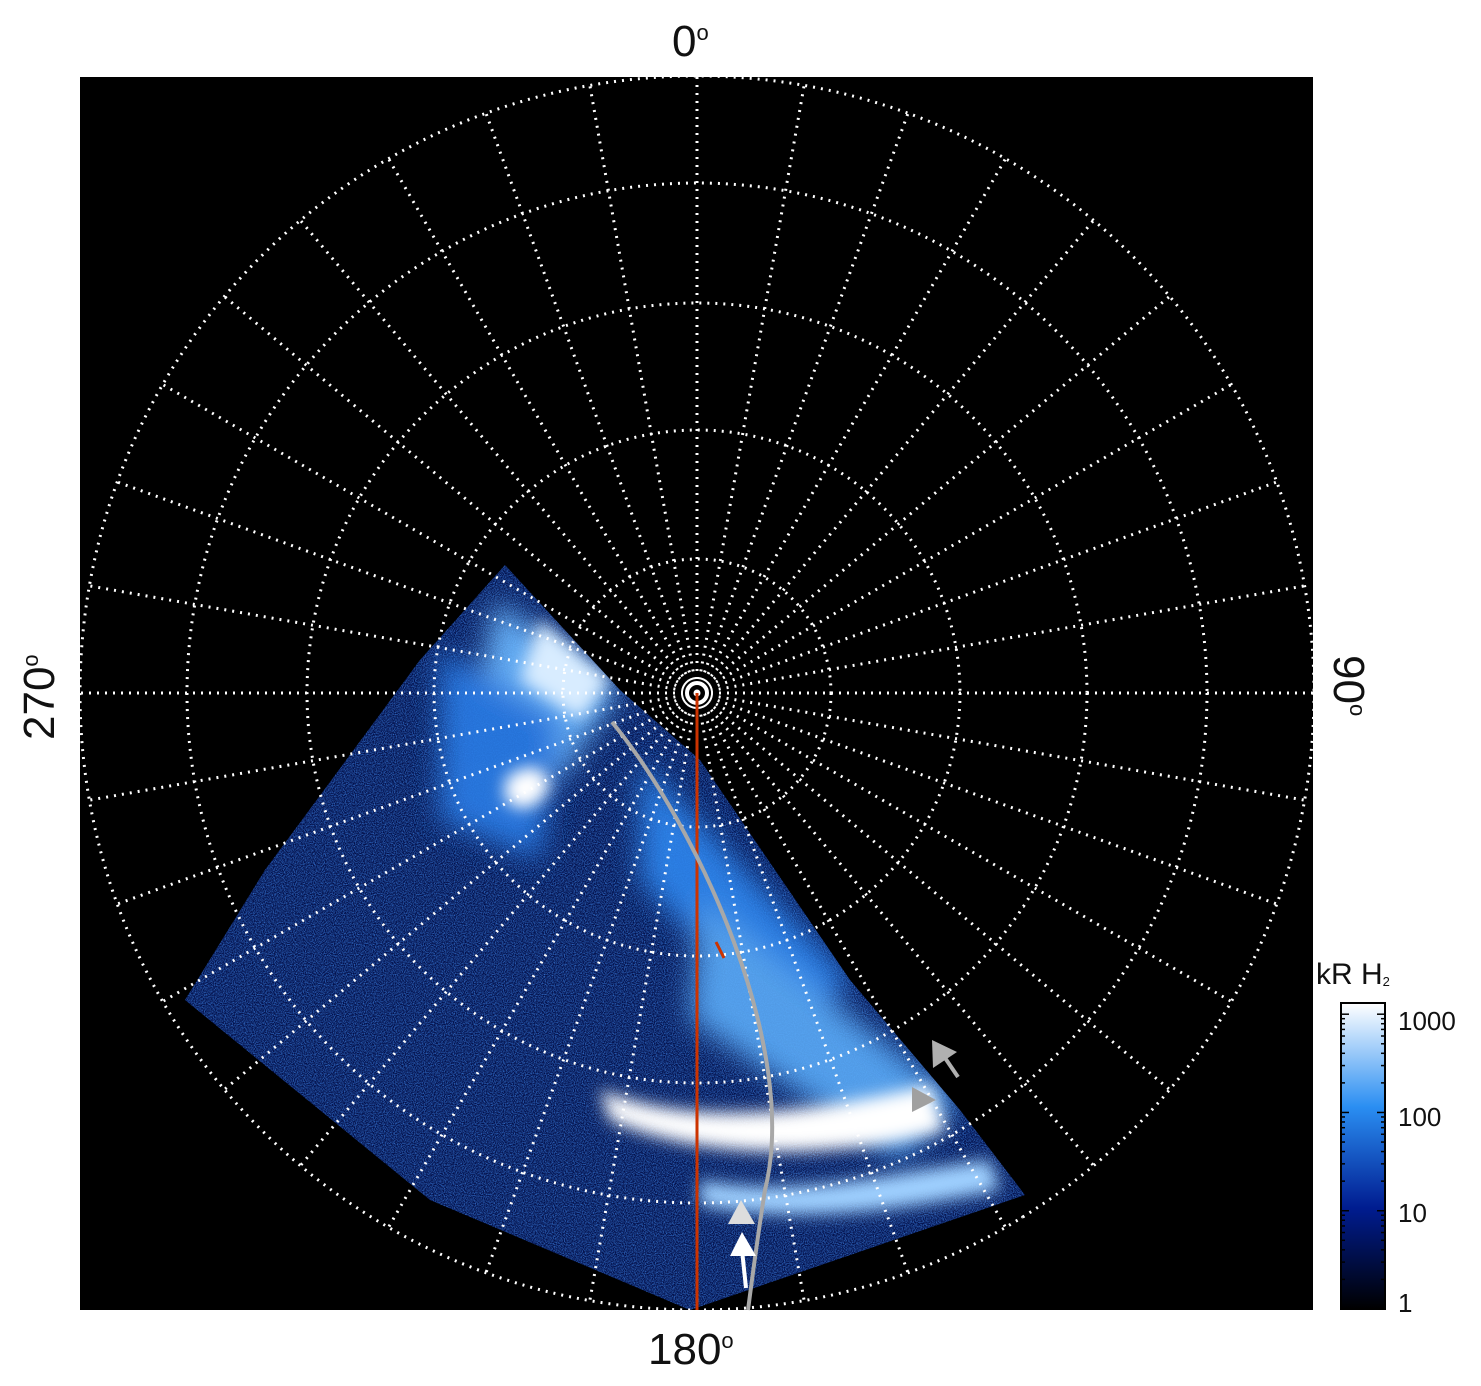 The height and width of the screenshot is (1386, 1481). Describe the element at coordinates (1363, 1161) in the screenshot. I see `colorbar-ticks` at that location.